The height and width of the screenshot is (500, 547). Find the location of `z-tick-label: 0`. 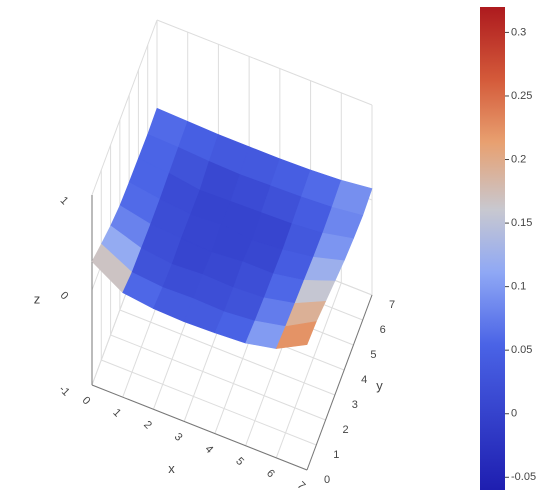

z-tick-label: 0 is located at coordinates (64, 296).